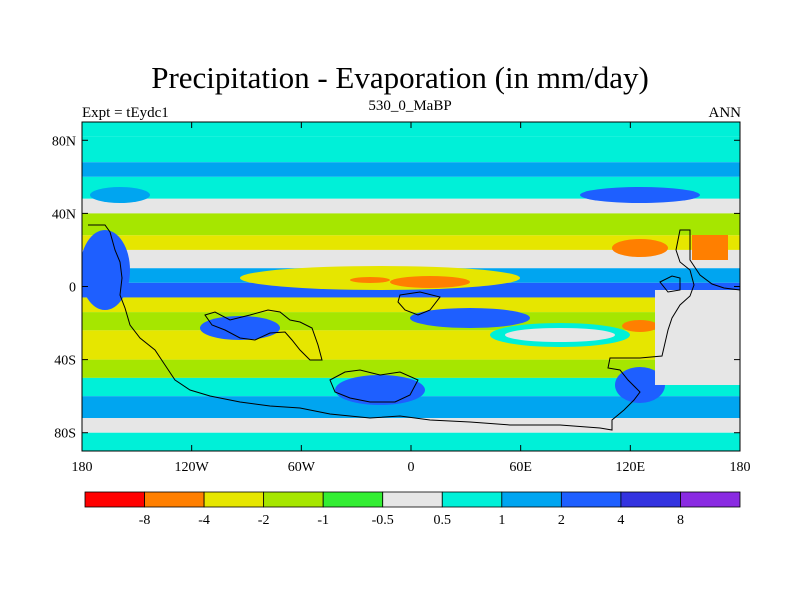 Image resolution: width=800 pixels, height=600 pixels. Describe the element at coordinates (697, 337) in the screenshot. I see `east-land` at that location.